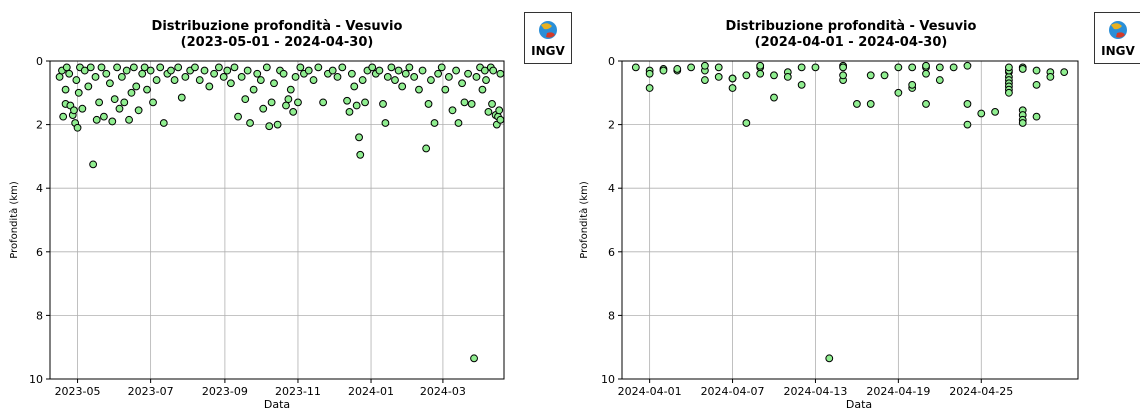  Describe the element at coordinates (611, 125) in the screenshot. I see `y-tick-label: 2` at that location.